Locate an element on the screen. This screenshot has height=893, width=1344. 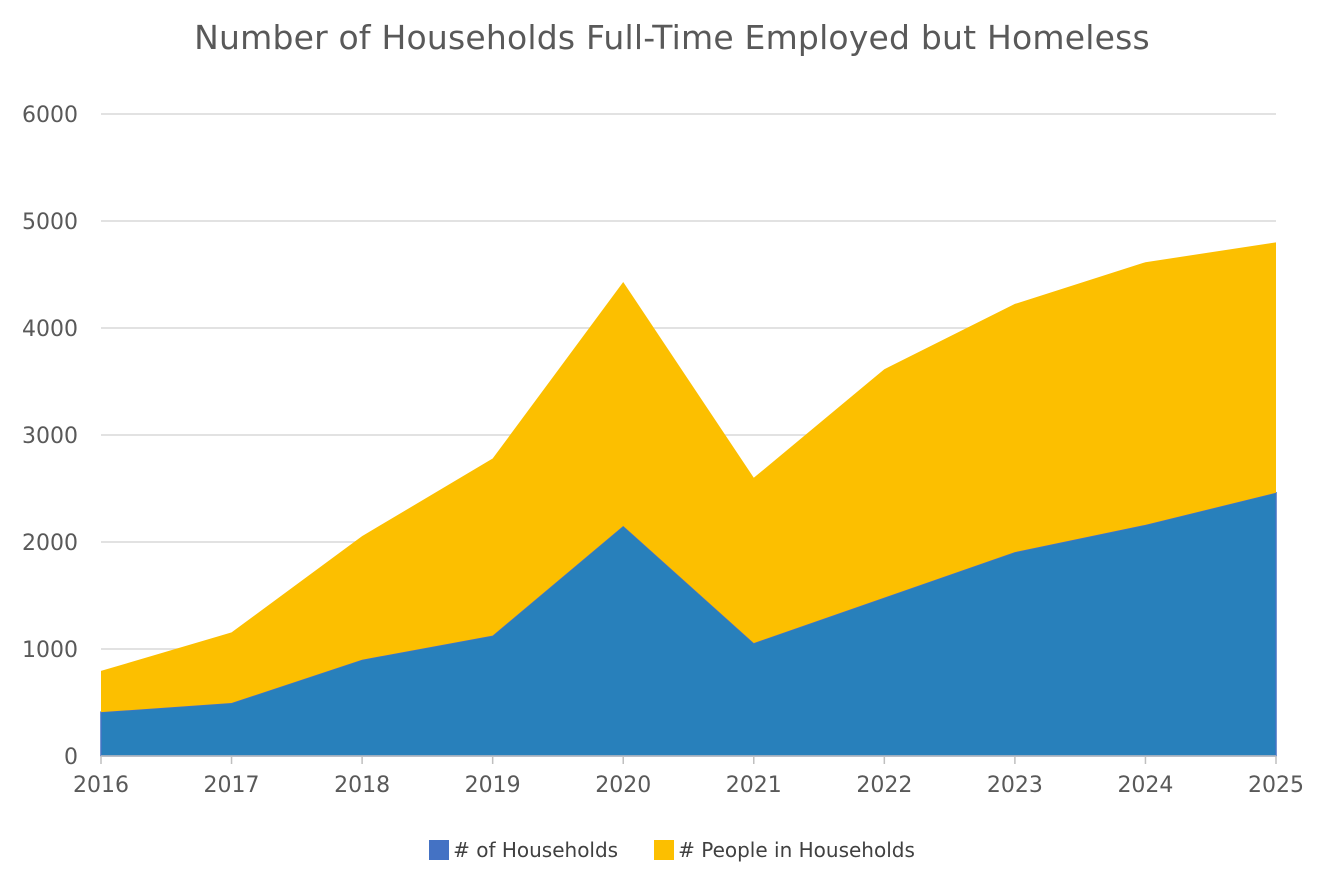
axis-layer is located at coordinates (688, 759).